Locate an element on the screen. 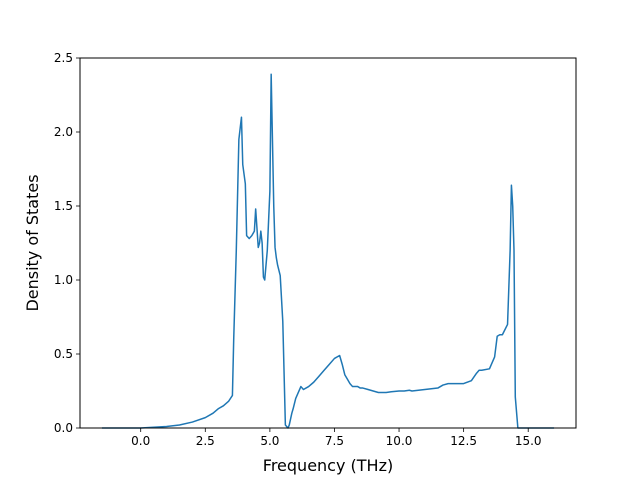 This screenshot has width=640, height=480. x-tick-label: 10.0 is located at coordinates (399, 441).